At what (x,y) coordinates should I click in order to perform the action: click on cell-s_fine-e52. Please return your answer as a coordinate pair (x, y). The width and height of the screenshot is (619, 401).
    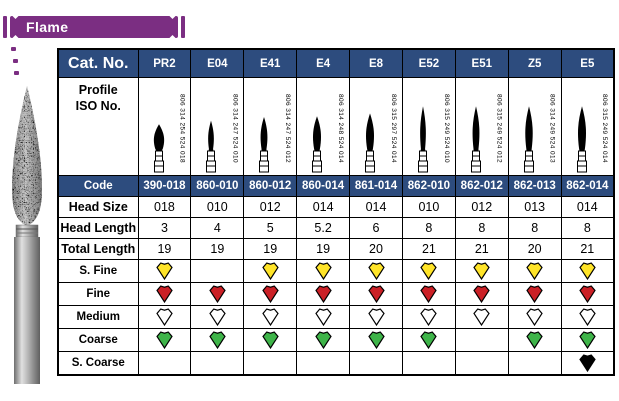
    Looking at the image, I should click on (428, 271).